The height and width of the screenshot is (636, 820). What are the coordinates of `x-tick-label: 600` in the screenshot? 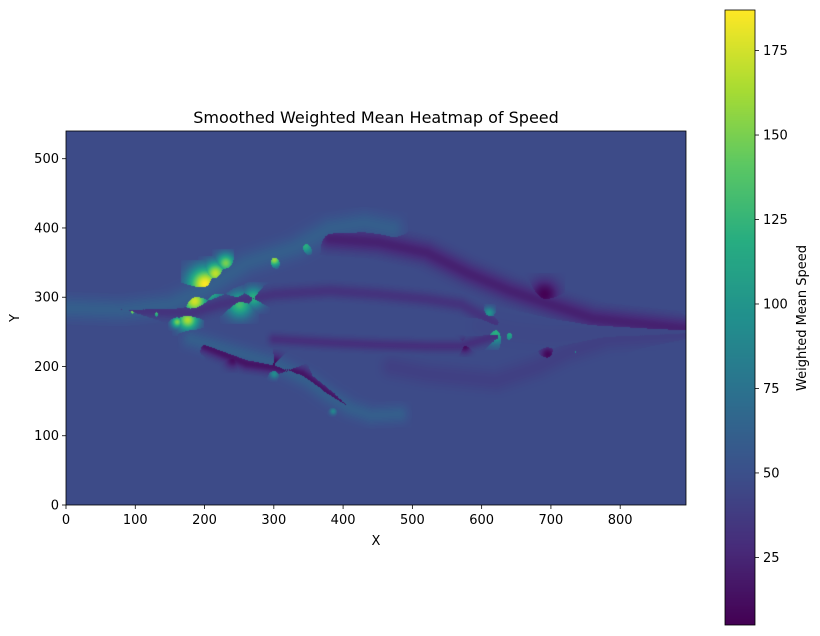 It's located at (481, 520).